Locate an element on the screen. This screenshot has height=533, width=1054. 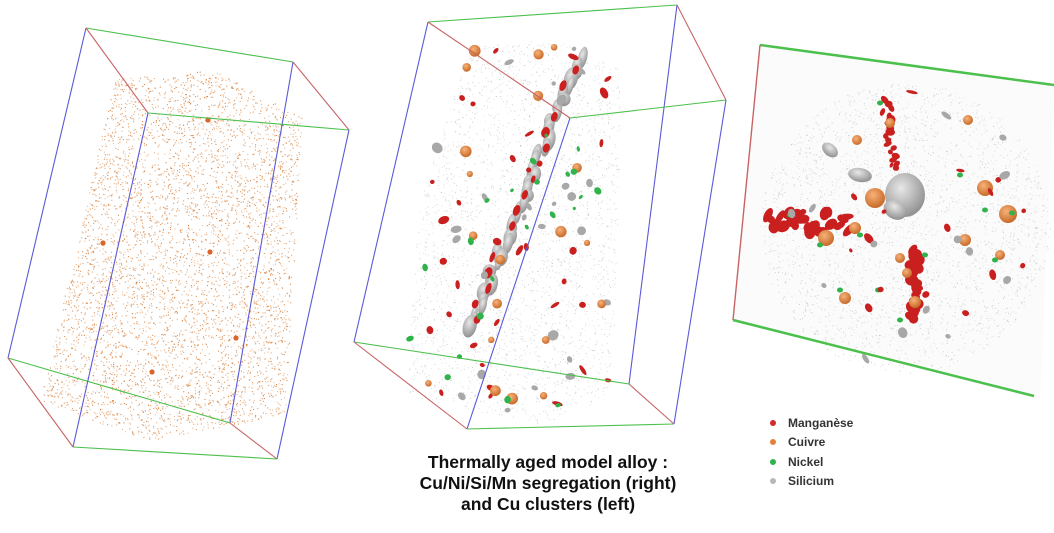
legend-label: Manganèse is located at coordinates (821, 422).